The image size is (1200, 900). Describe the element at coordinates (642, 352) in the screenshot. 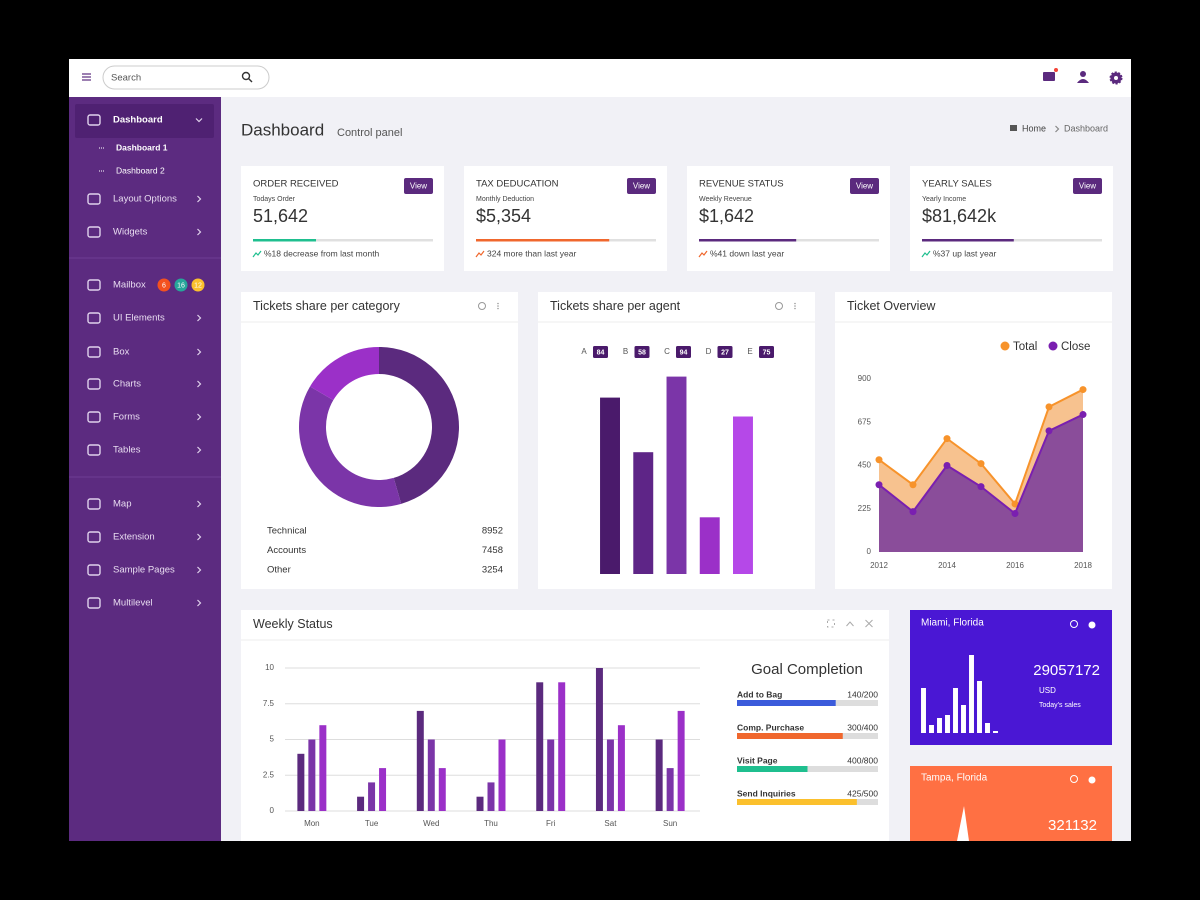

I see `legend-badge` at that location.